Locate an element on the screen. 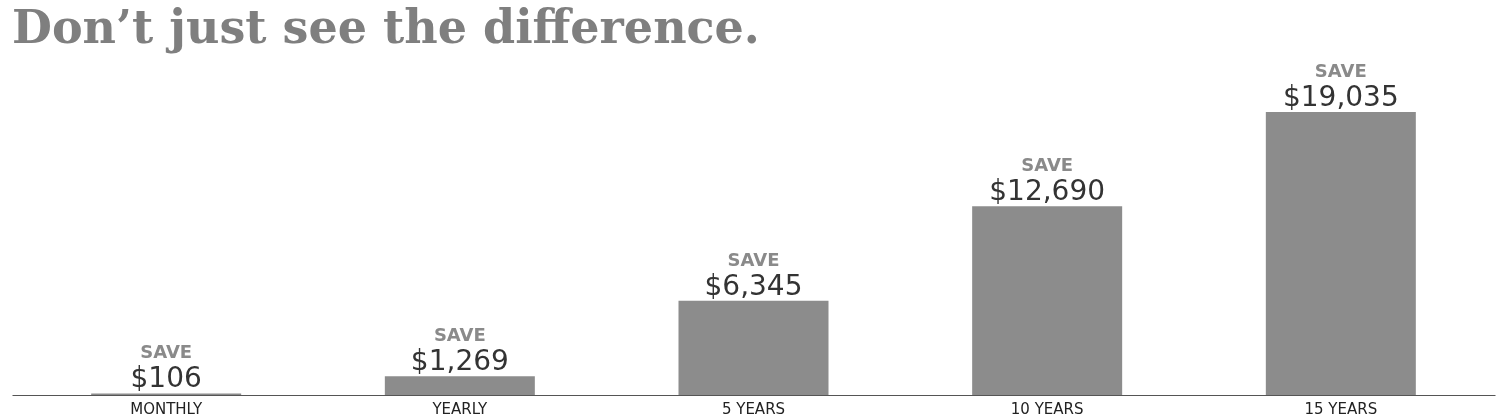 The height and width of the screenshot is (420, 1507). x-tick-label: 5 YEARS is located at coordinates (753, 408).